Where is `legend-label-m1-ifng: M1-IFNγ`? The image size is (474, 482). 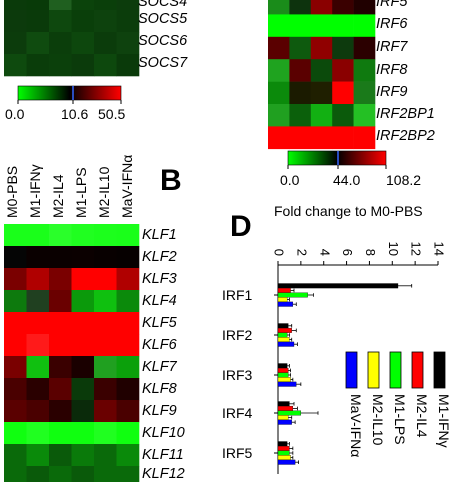 legend-label-m1-ifng: M1-IFNγ is located at coordinates (444, 421).